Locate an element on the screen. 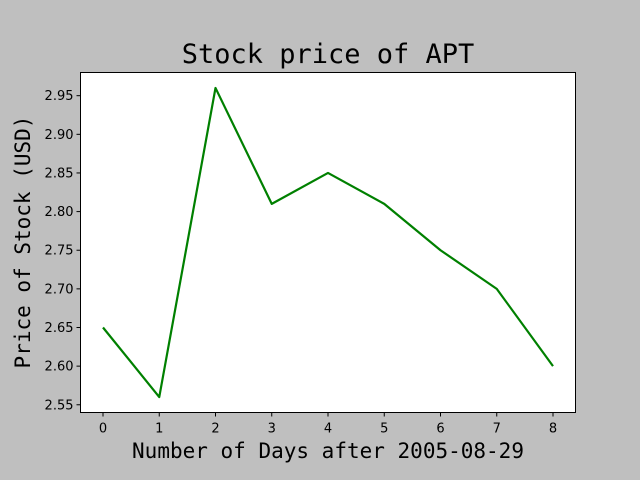  y-tick-label: 2.80 is located at coordinates (59, 212).